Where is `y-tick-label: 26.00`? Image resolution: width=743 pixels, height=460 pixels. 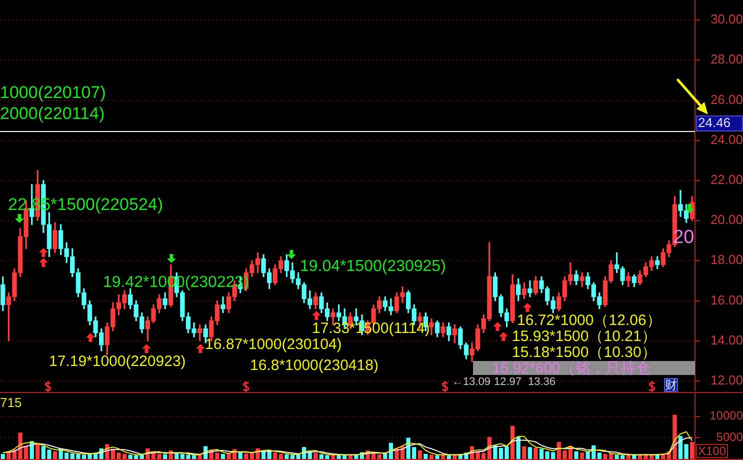 y-tick-label: 26.00 is located at coordinates (726, 99).